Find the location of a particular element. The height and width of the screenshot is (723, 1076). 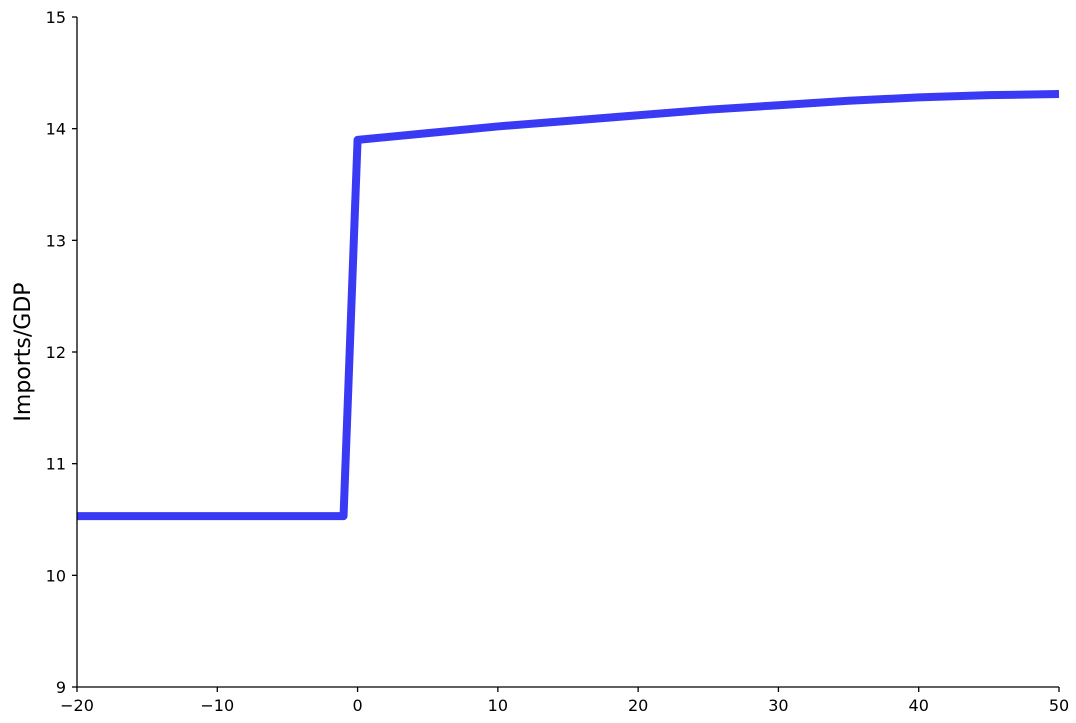

y-tick-label: 12 is located at coordinates (56, 352).